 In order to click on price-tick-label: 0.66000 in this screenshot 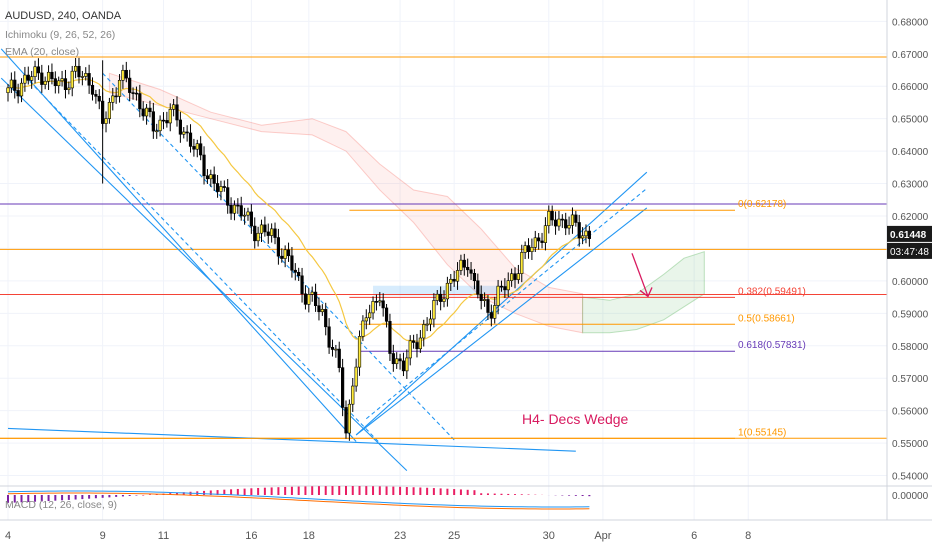, I will do `click(910, 87)`.